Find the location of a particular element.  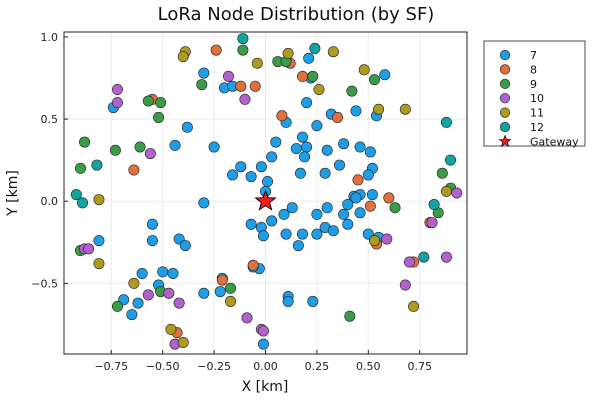

chart-title: LoRa Node Distribution (by SF) is located at coordinates (296, 14).